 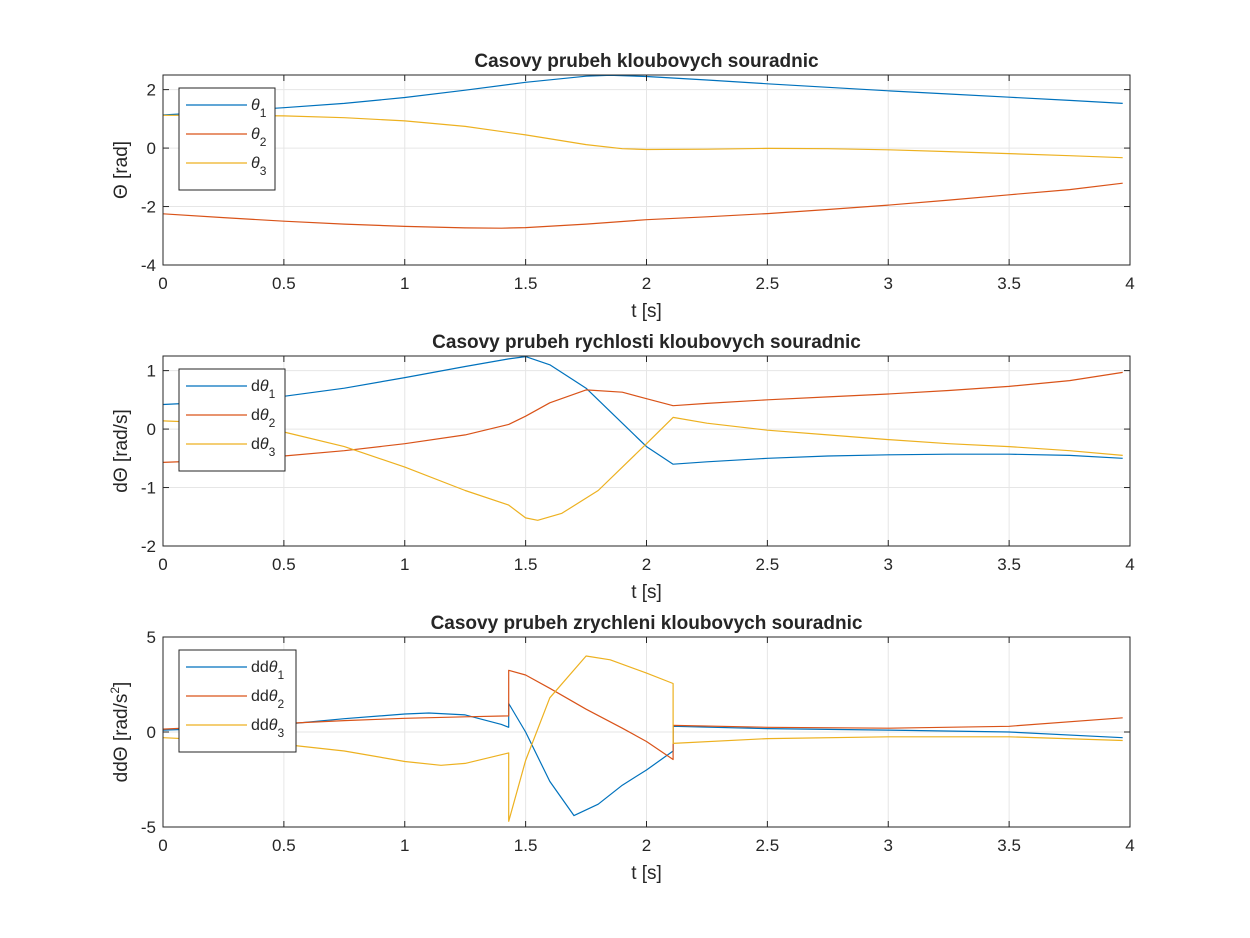 I want to click on y-axis-label: Θ [rad], so click(x=121, y=170).